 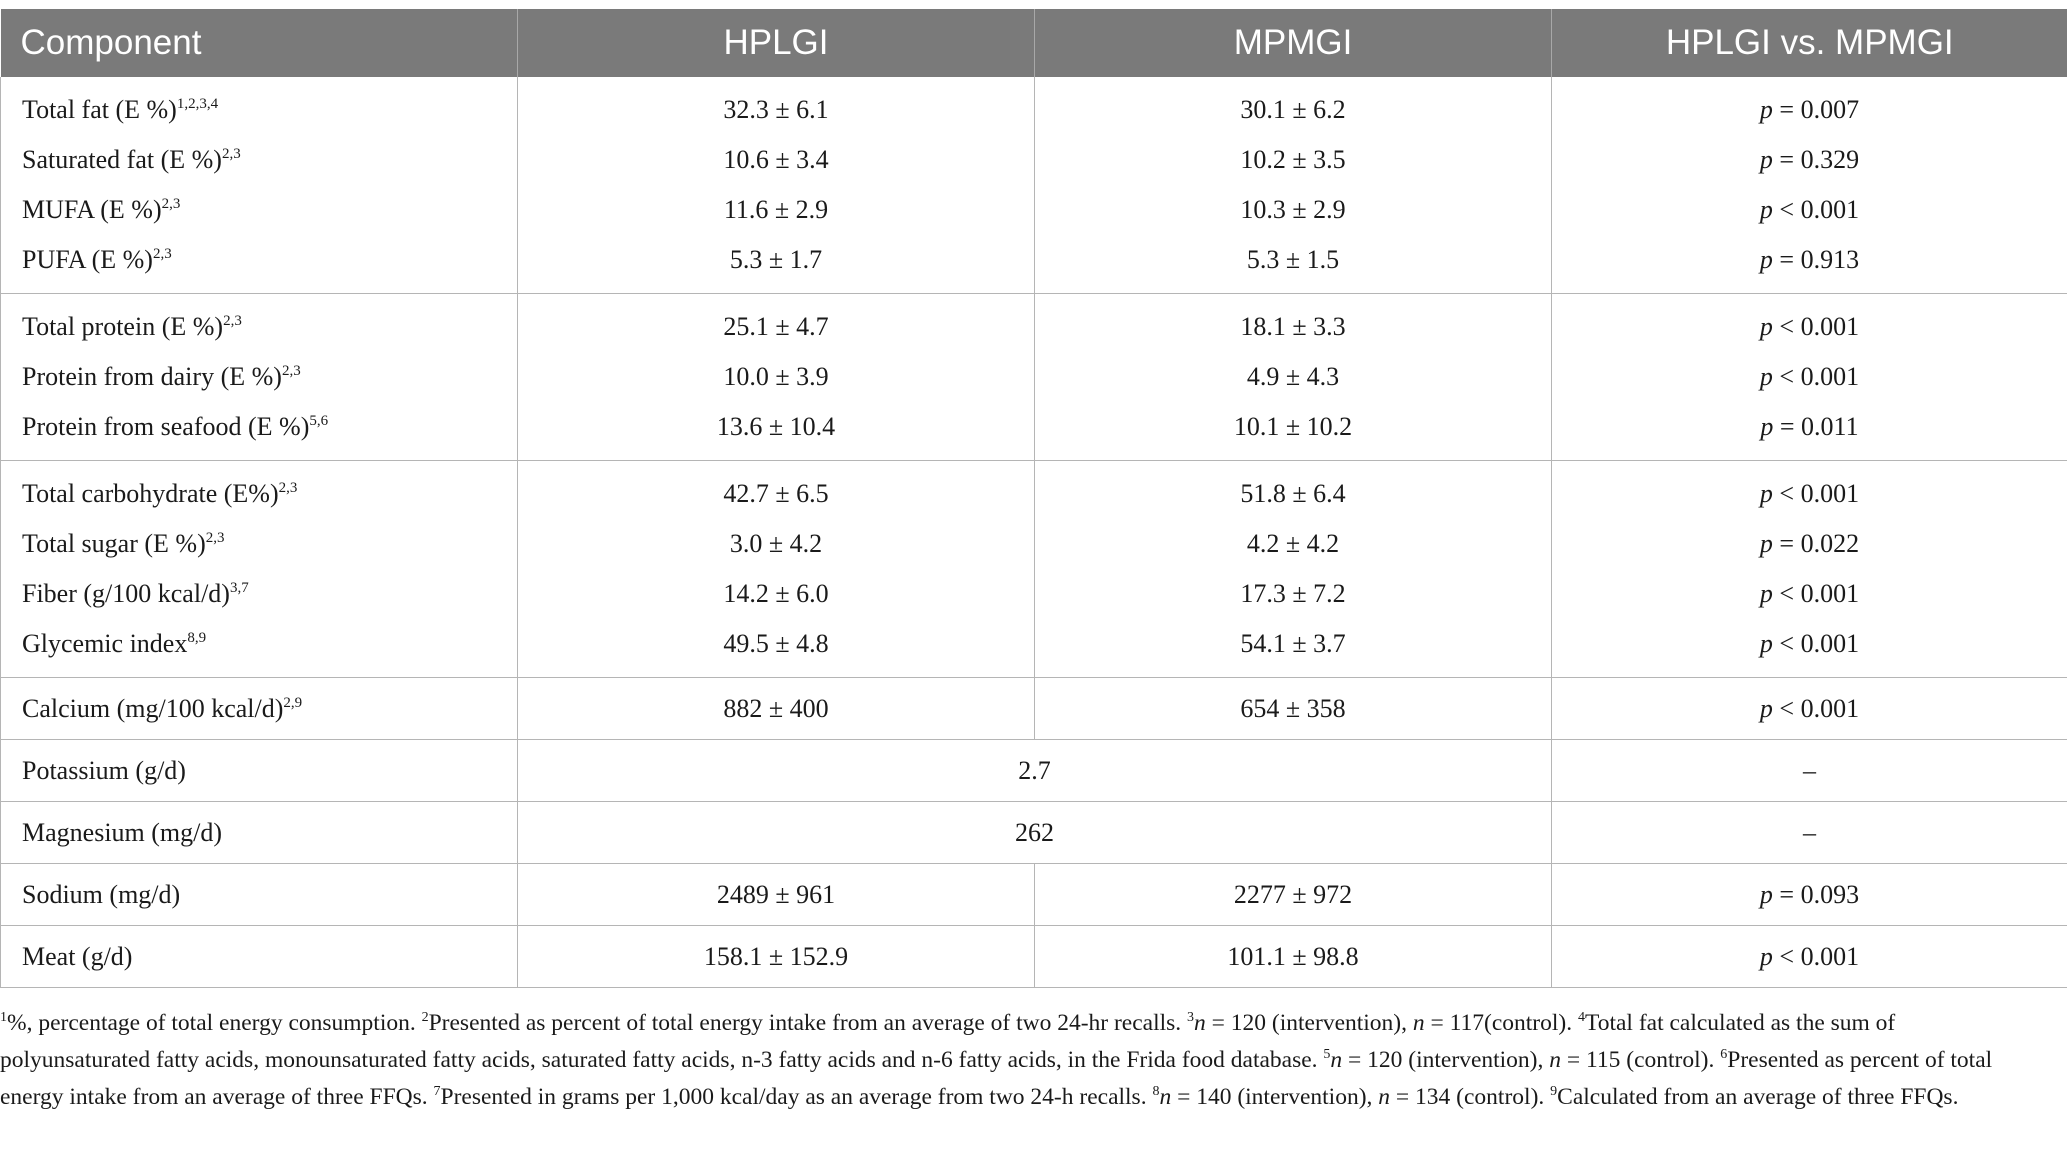 I want to click on component-label: Meat (g/d), so click(x=77, y=956).